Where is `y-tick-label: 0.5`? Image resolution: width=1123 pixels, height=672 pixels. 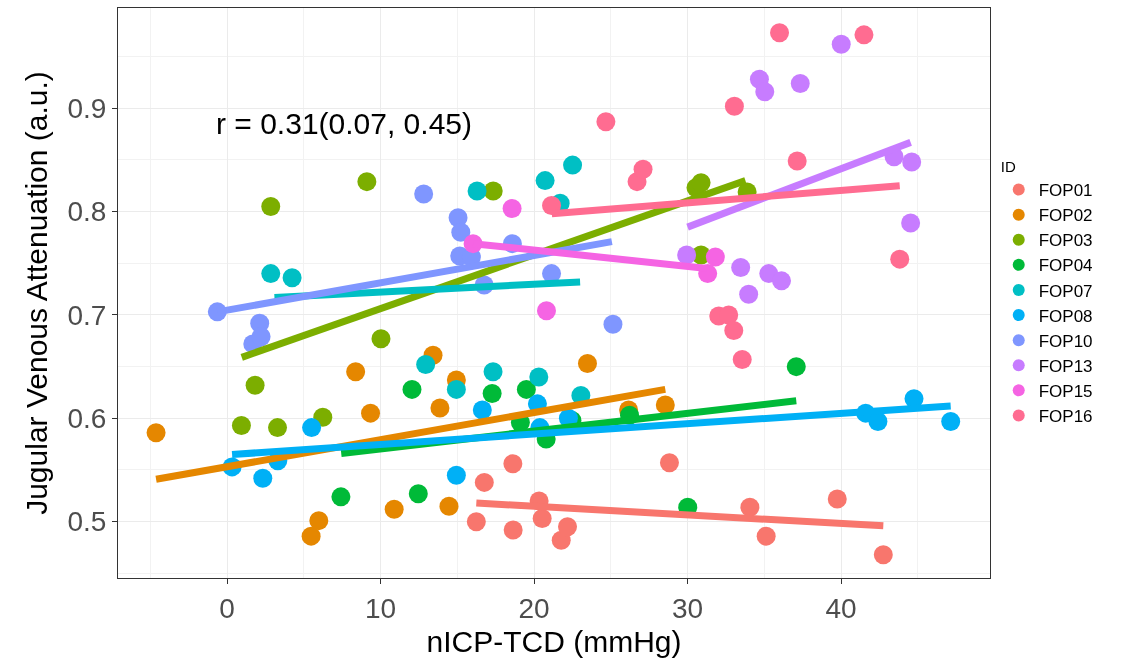
y-tick-label: 0.5 is located at coordinates (87, 522).